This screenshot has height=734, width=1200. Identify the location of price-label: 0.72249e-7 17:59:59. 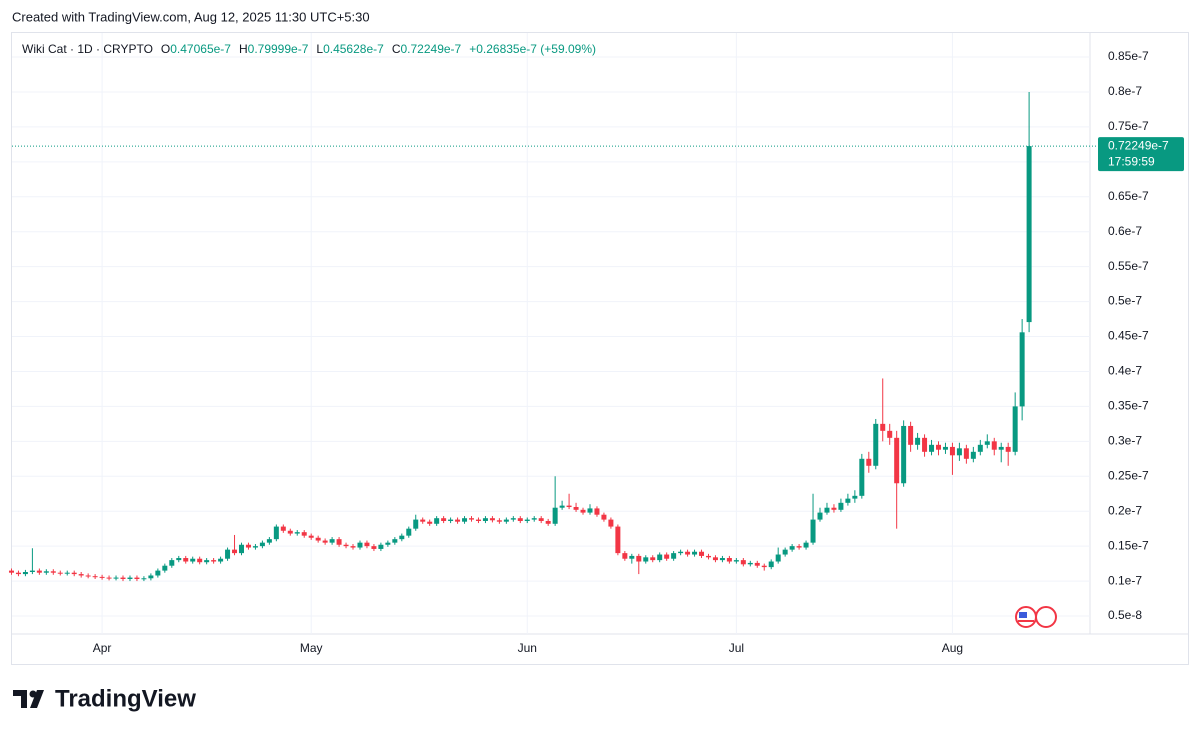
(1141, 154).